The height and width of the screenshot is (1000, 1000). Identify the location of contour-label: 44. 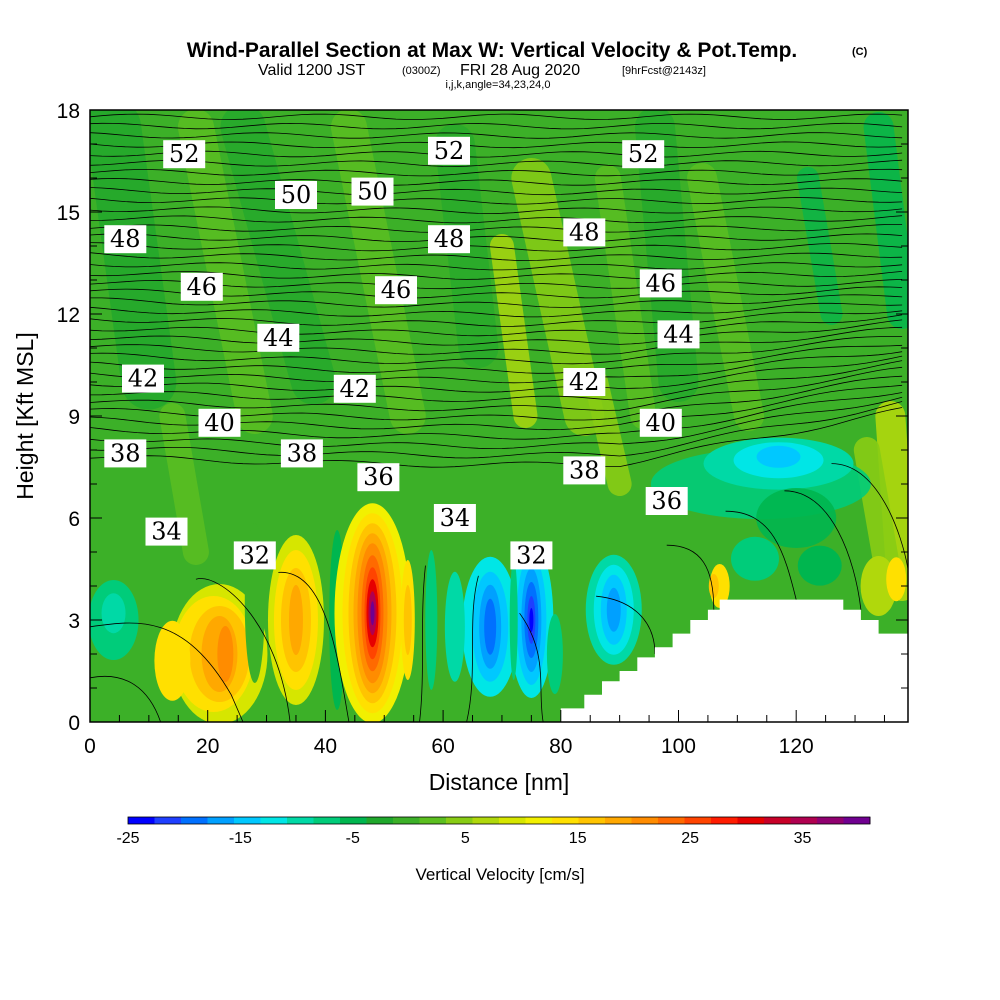
(278, 337).